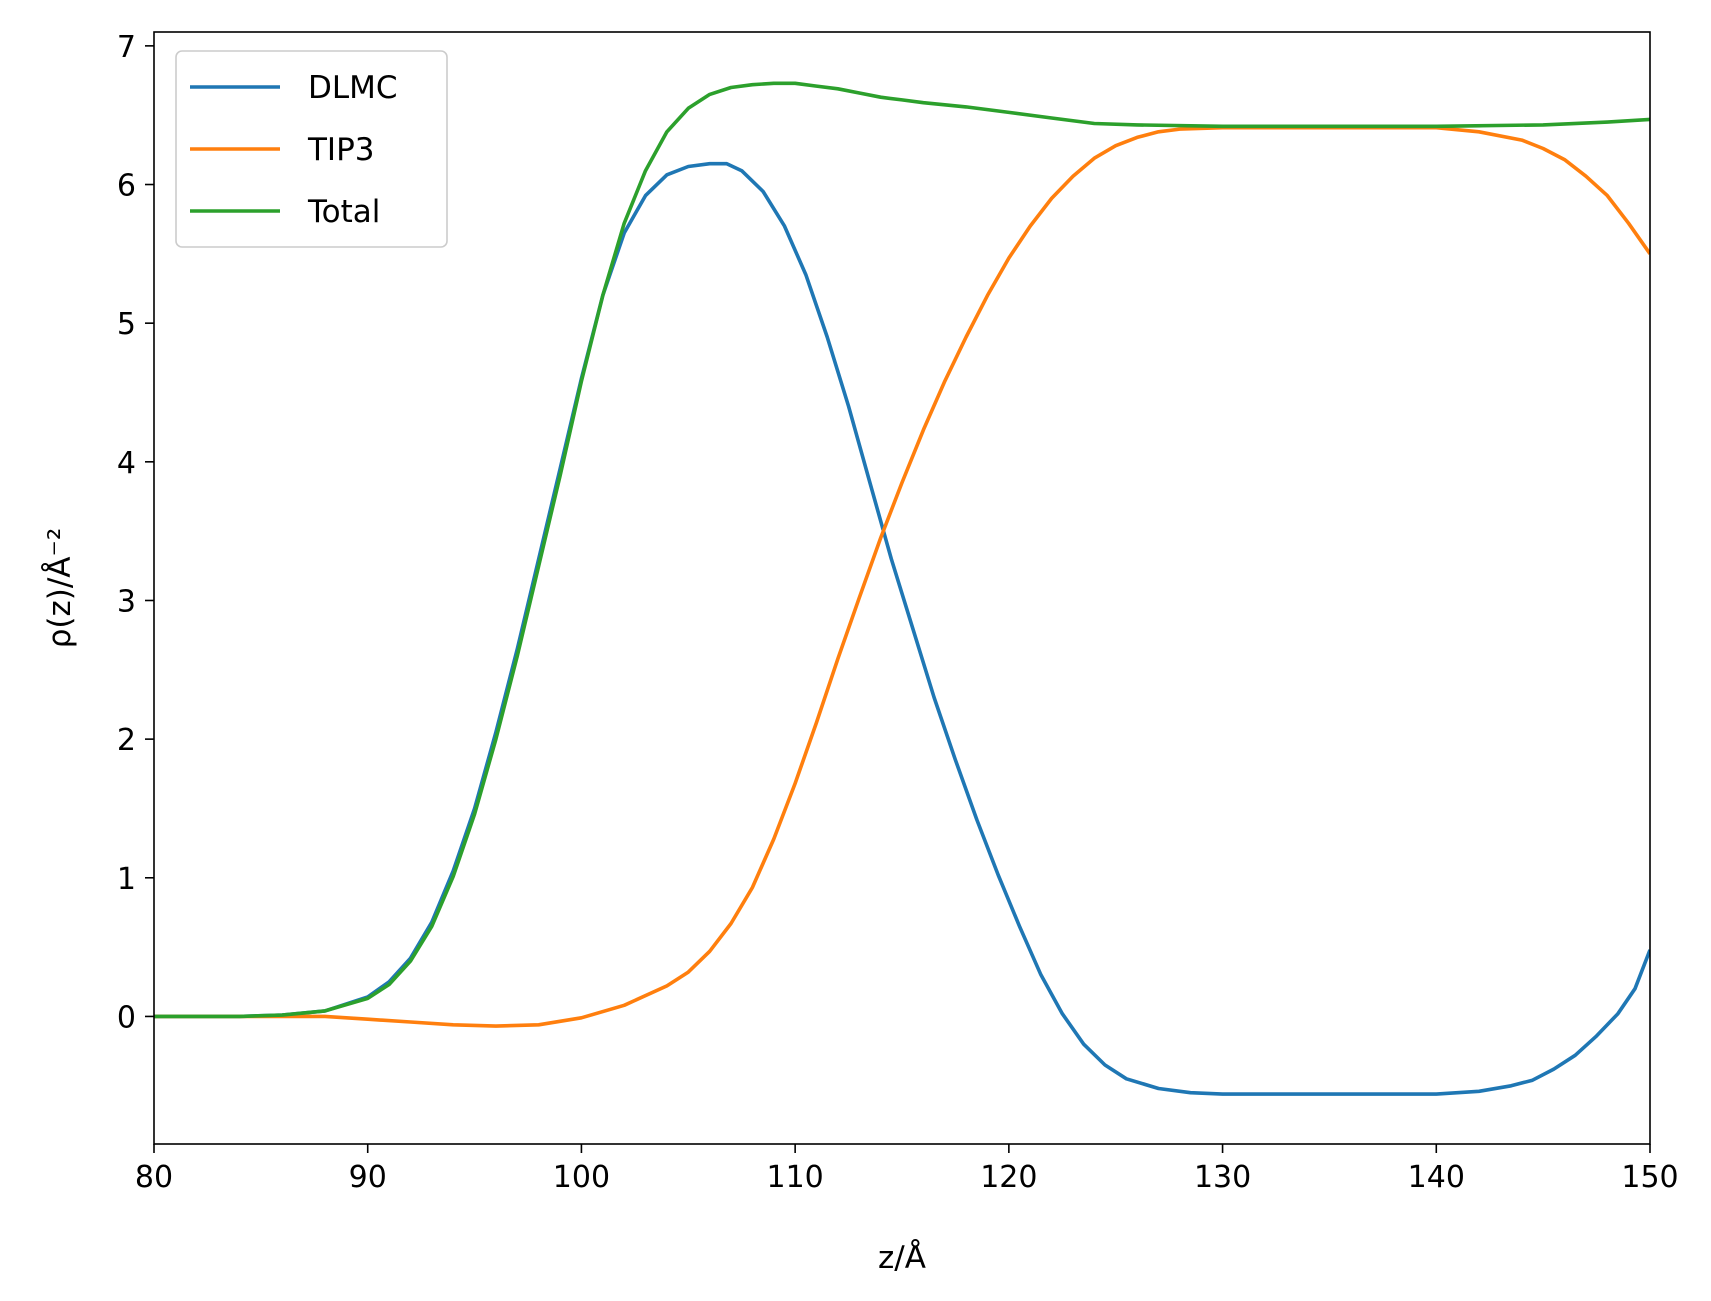 Image resolution: width=1711 pixels, height=1301 pixels. Describe the element at coordinates (126, 879) in the screenshot. I see `y-tick-label: 1` at that location.